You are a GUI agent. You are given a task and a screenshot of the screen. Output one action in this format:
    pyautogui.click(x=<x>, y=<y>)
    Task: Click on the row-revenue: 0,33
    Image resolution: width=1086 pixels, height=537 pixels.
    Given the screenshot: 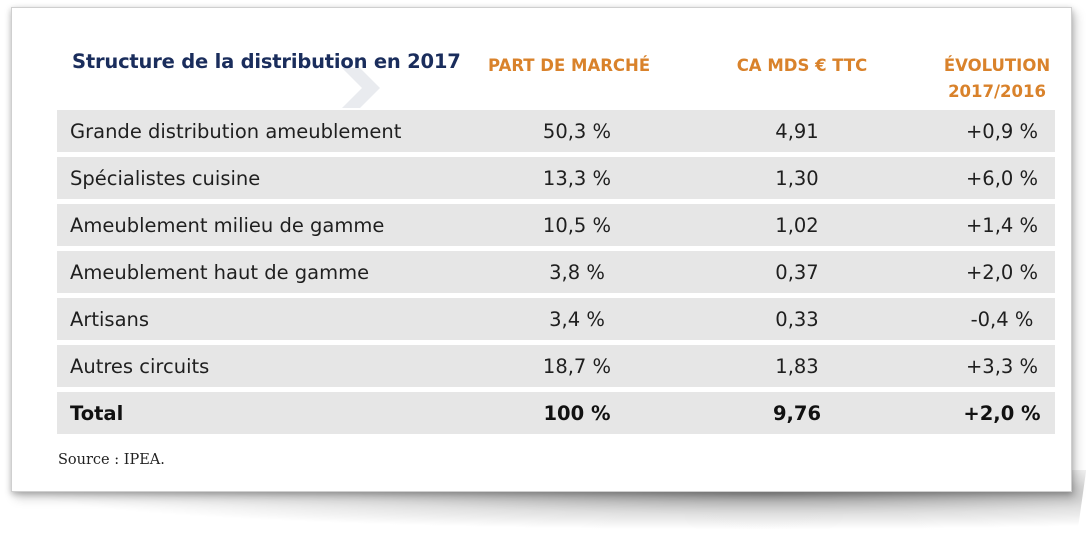 What is the action you would take?
    pyautogui.click(x=797, y=319)
    